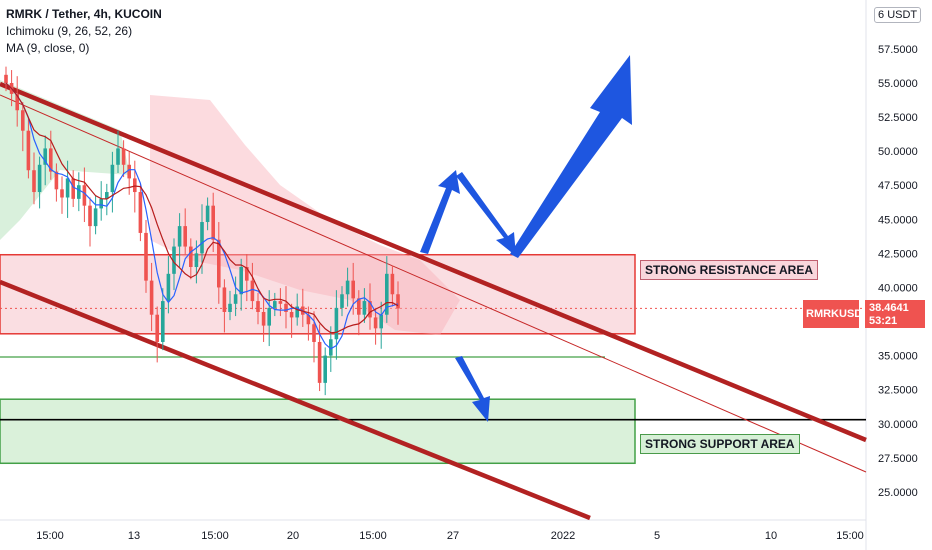  What do you see at coordinates (898, 459) in the screenshot?
I see `y-tick-label: 27.5000` at bounding box center [898, 459].